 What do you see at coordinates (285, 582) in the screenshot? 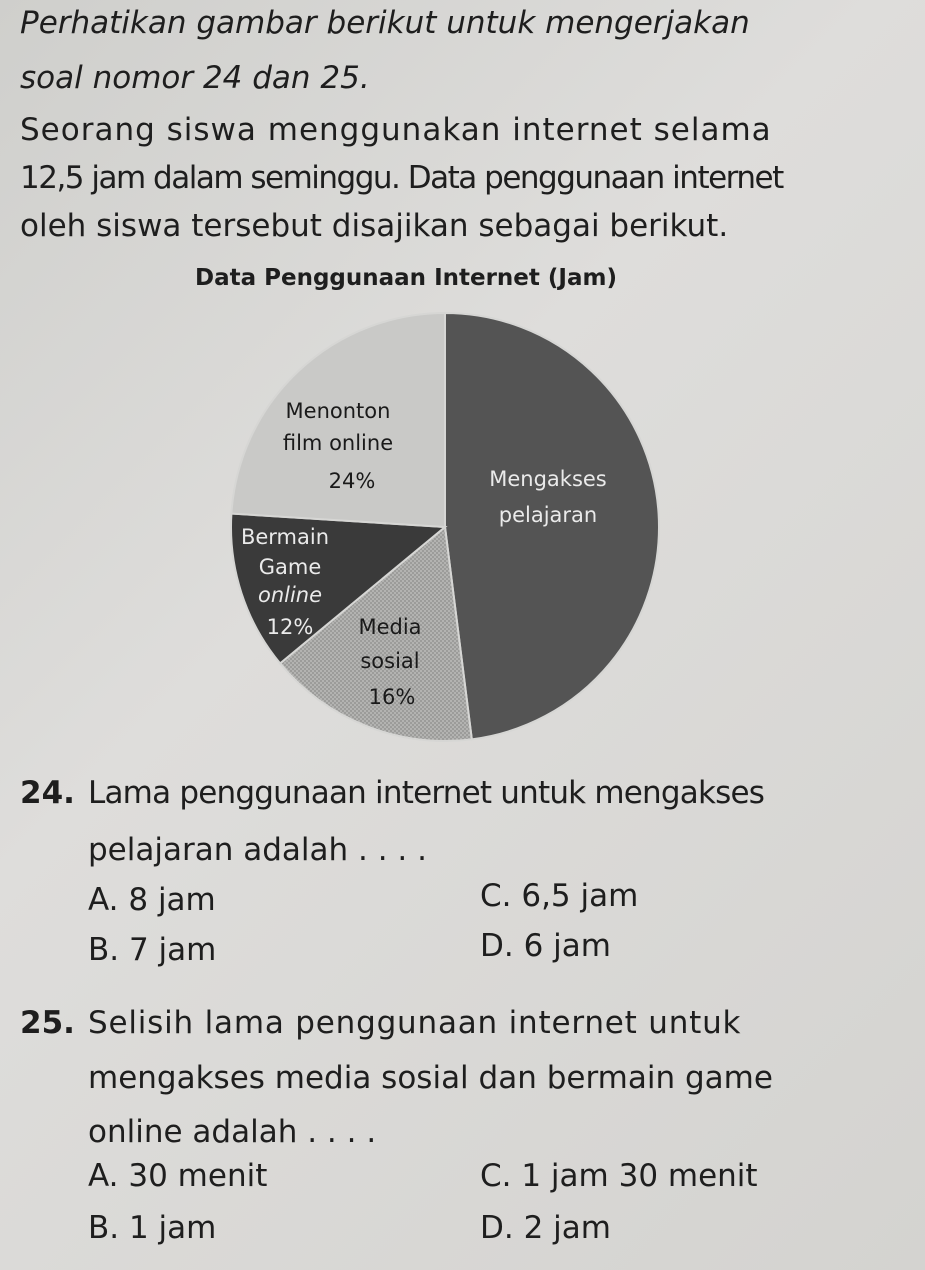
I see `label-bermain: Bermain Game online 12%` at bounding box center [285, 582].